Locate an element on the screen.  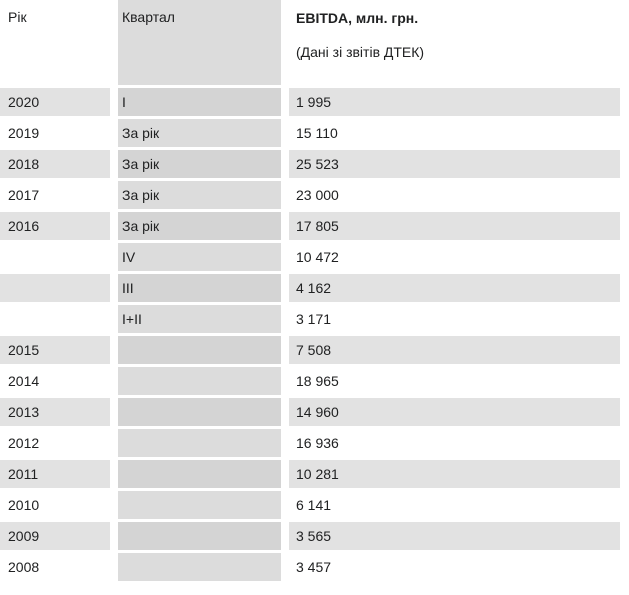
table-row: I+II 3 171 is located at coordinates (310, 319).